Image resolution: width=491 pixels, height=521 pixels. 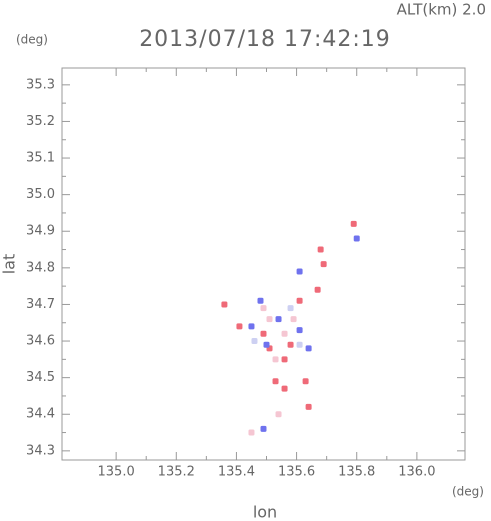 I want to click on y-tick-label: 35.1, so click(x=40, y=158).